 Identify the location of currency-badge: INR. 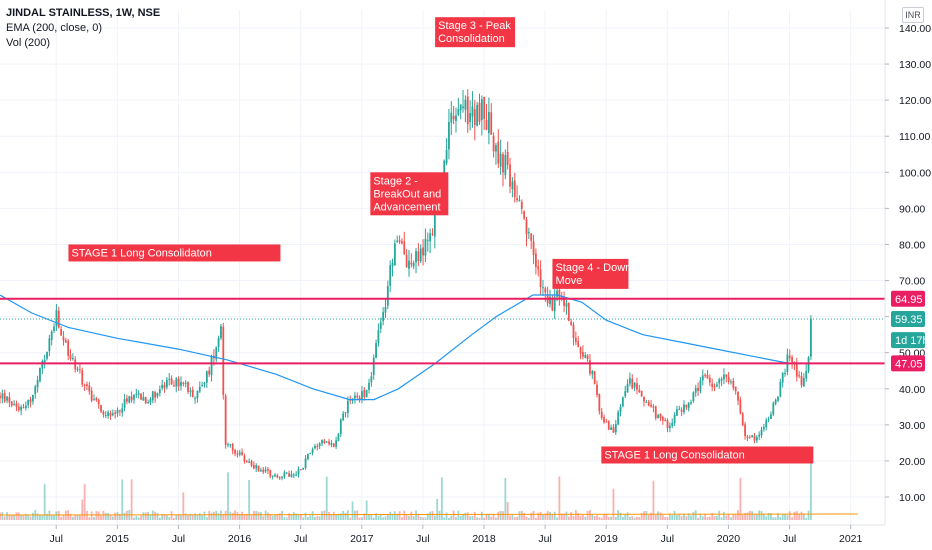
(913, 15).